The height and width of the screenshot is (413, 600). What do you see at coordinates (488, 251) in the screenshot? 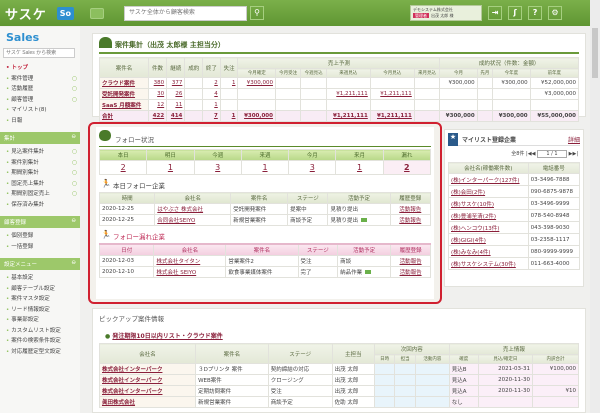
I see `company-link: (株)みなみ(4件)` at bounding box center [488, 251].